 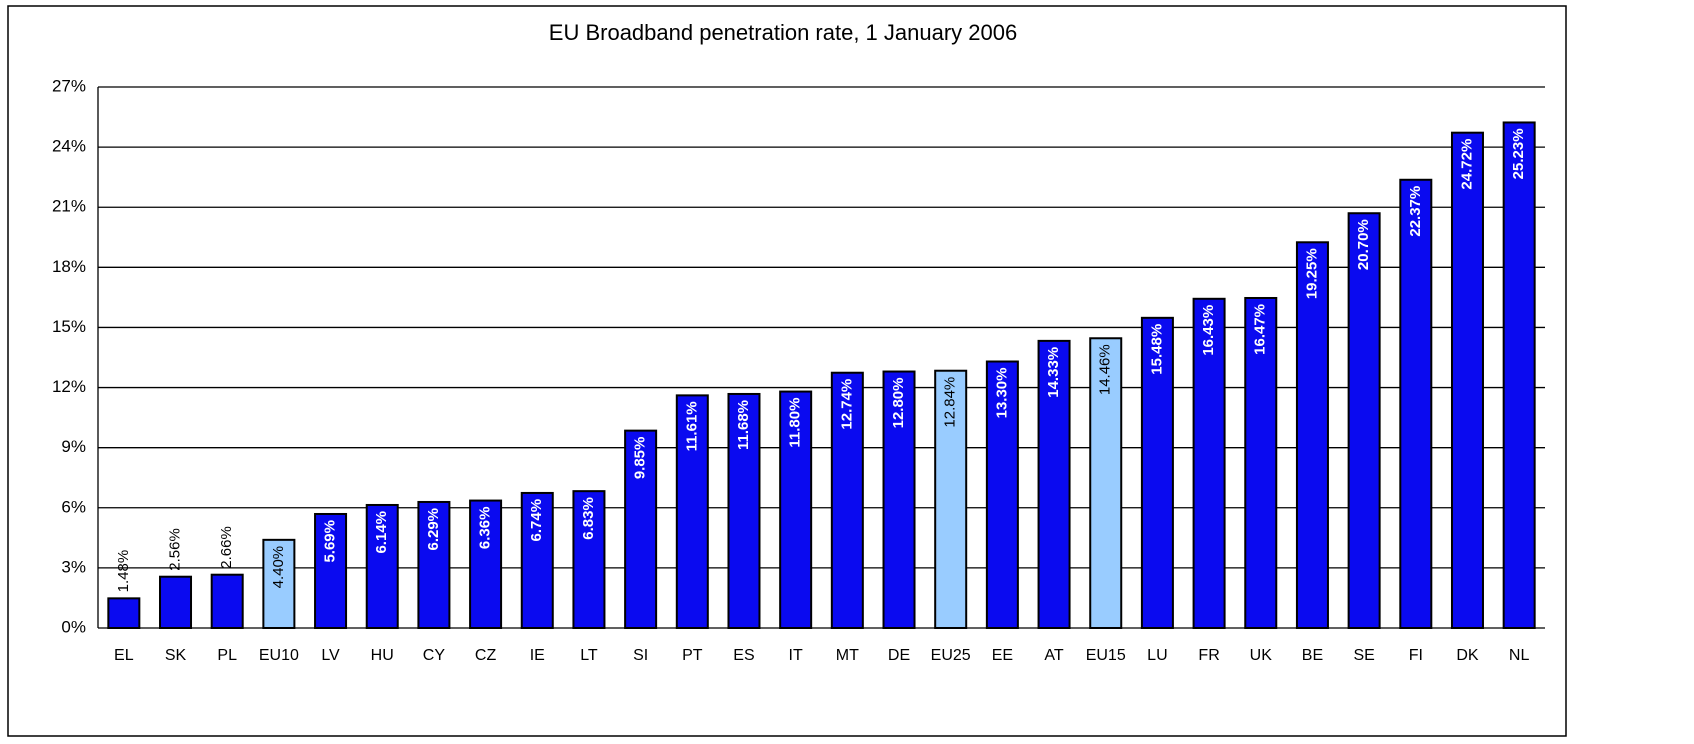 What do you see at coordinates (640, 458) in the screenshot?
I see `value-label: 9.85%` at bounding box center [640, 458].